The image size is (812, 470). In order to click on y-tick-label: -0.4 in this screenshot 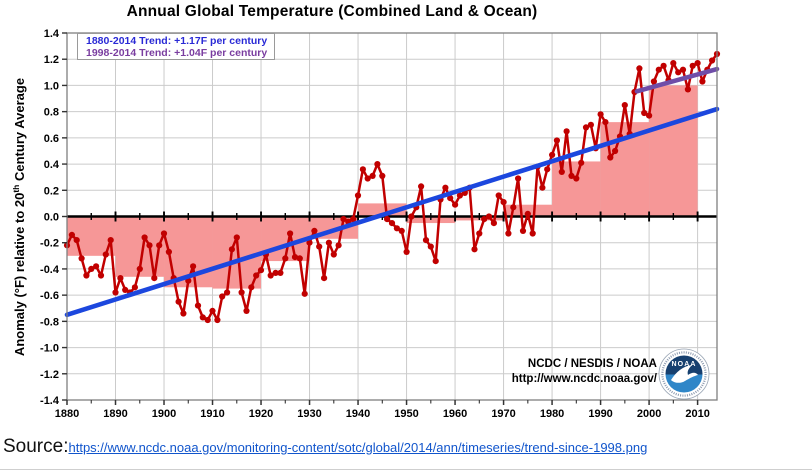, I will do `click(50, 270)`.